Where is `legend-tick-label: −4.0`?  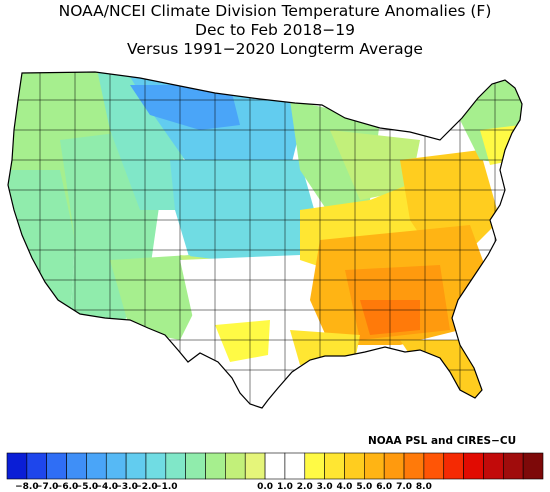 legend-tick-label: −4.0 is located at coordinates (106, 487).